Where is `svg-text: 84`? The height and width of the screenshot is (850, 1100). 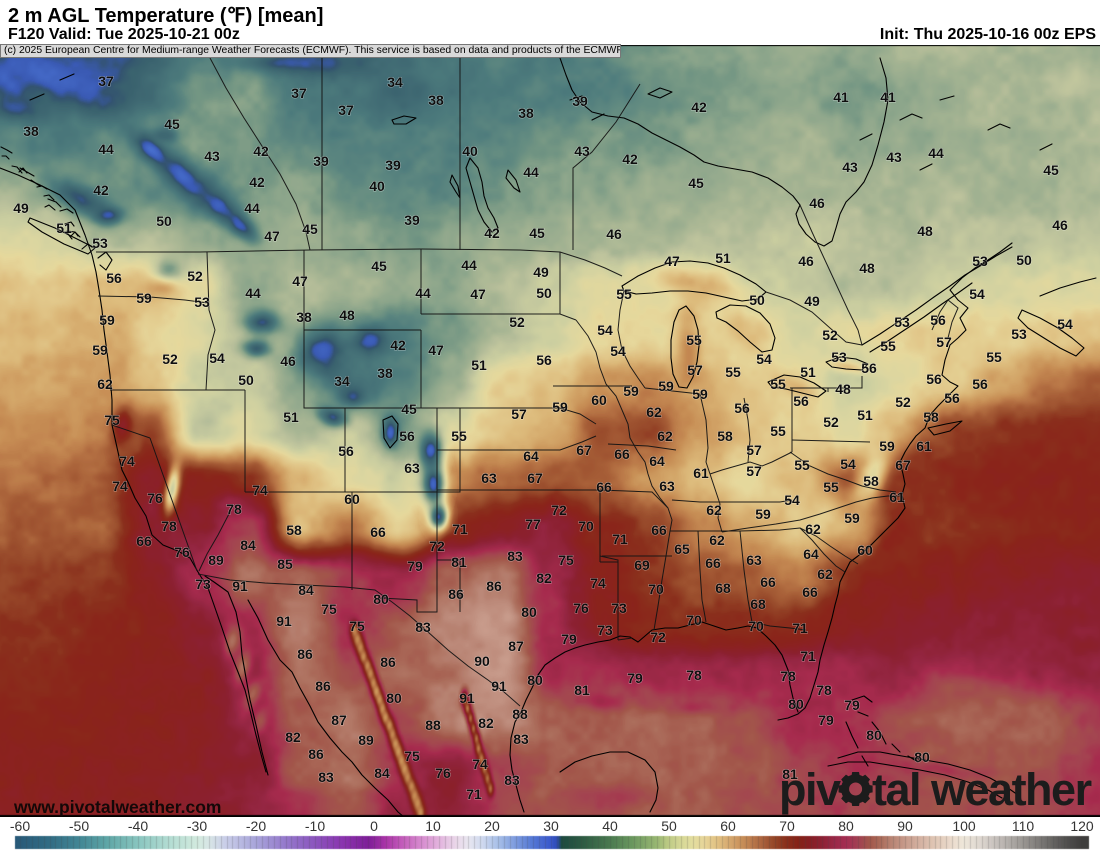 svg-text: 84 is located at coordinates (248, 545).